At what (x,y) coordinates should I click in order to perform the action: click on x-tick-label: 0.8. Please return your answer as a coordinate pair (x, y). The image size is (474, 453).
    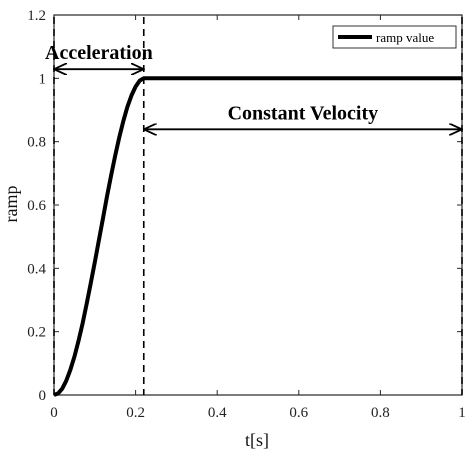
    Looking at the image, I should click on (380, 413).